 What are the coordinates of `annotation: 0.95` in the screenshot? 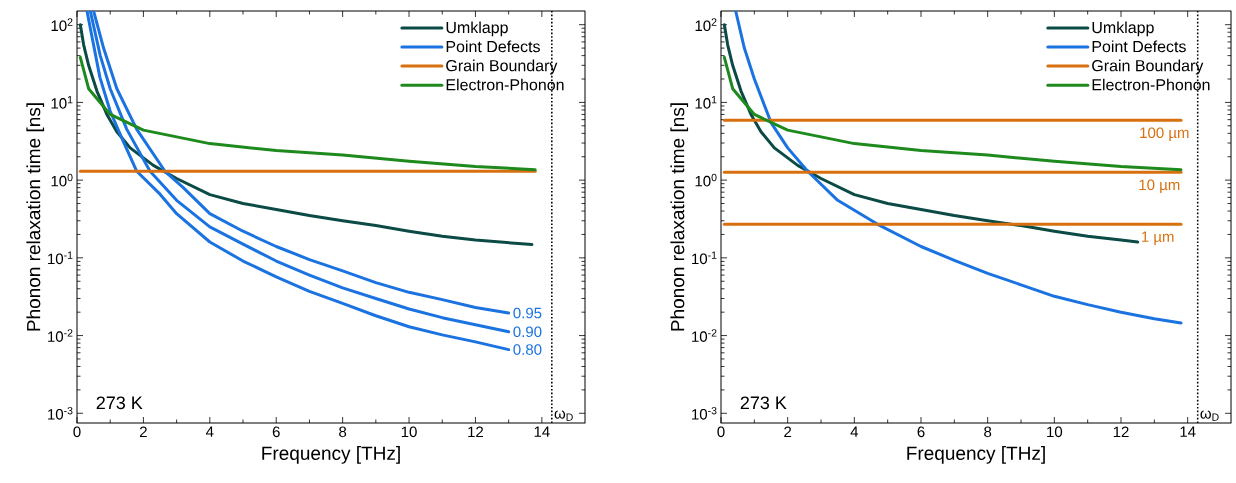 It's located at (527, 313).